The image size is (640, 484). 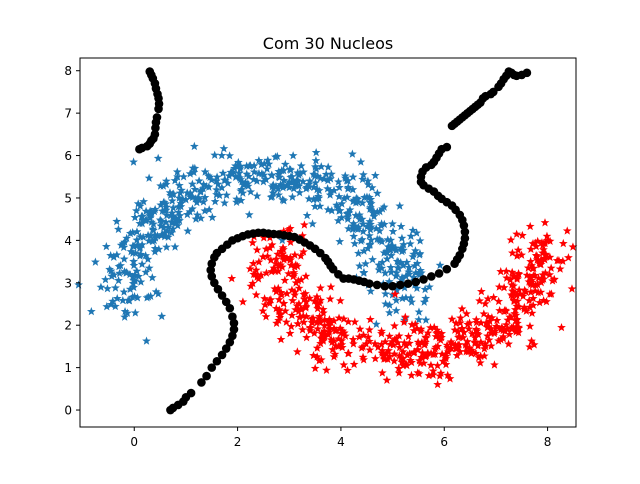 I want to click on x-tick-label: 8, so click(x=548, y=442).